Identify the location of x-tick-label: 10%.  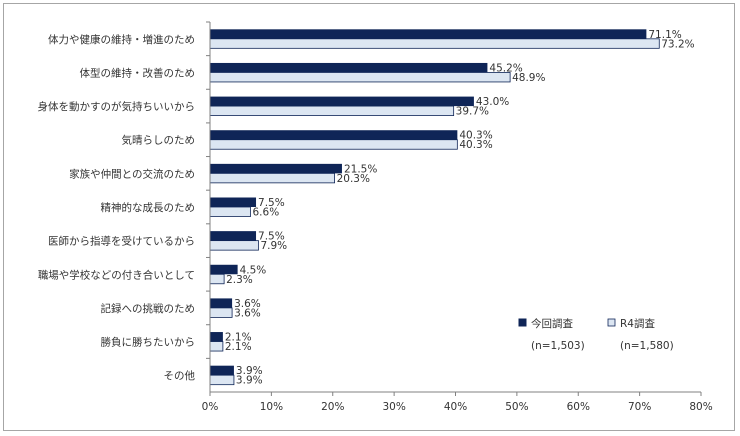
(271, 407).